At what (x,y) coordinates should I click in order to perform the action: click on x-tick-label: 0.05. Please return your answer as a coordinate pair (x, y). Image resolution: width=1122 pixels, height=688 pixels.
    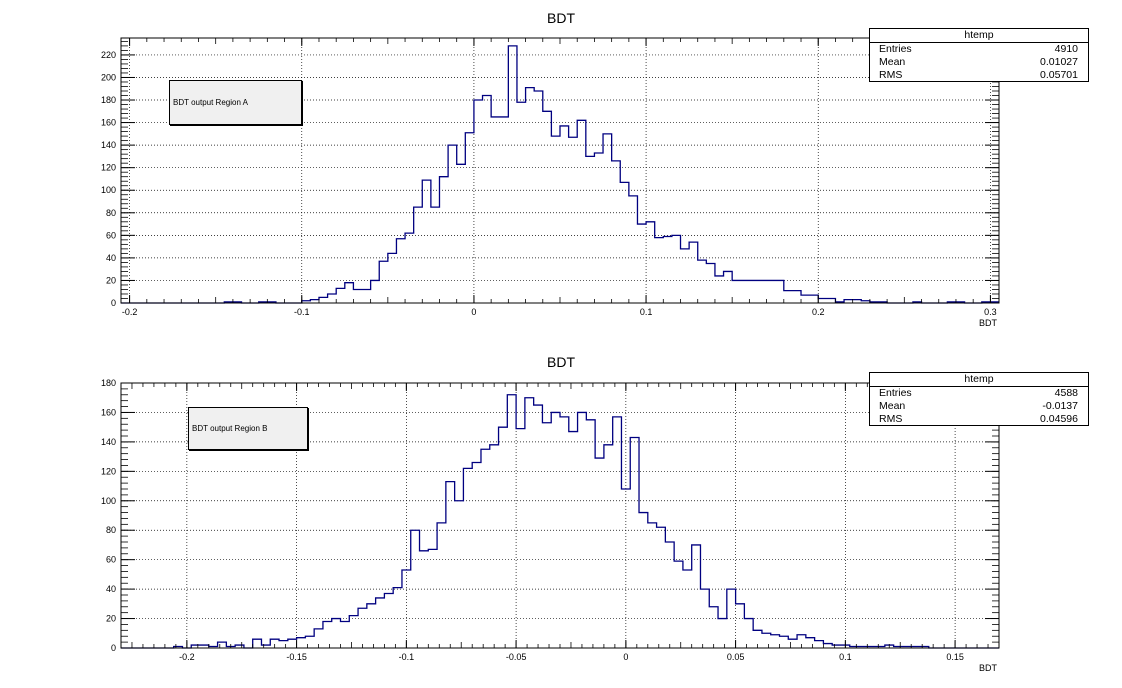
    Looking at the image, I should click on (736, 657).